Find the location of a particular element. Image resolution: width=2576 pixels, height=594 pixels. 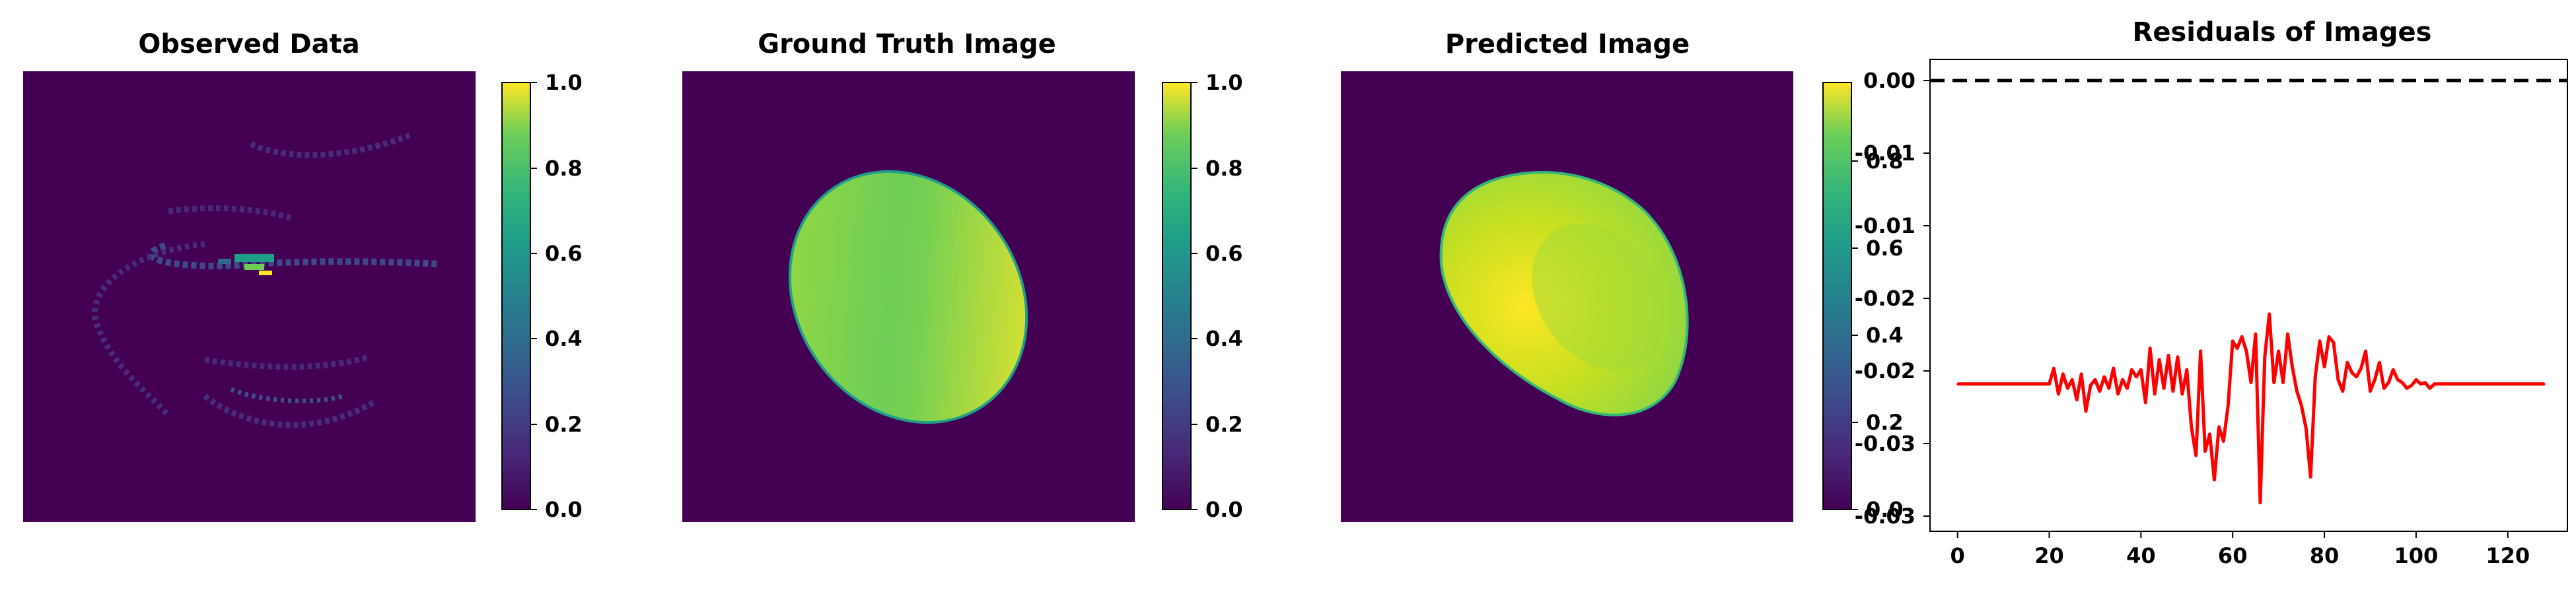

predicted-colorbar is located at coordinates (1837, 296).